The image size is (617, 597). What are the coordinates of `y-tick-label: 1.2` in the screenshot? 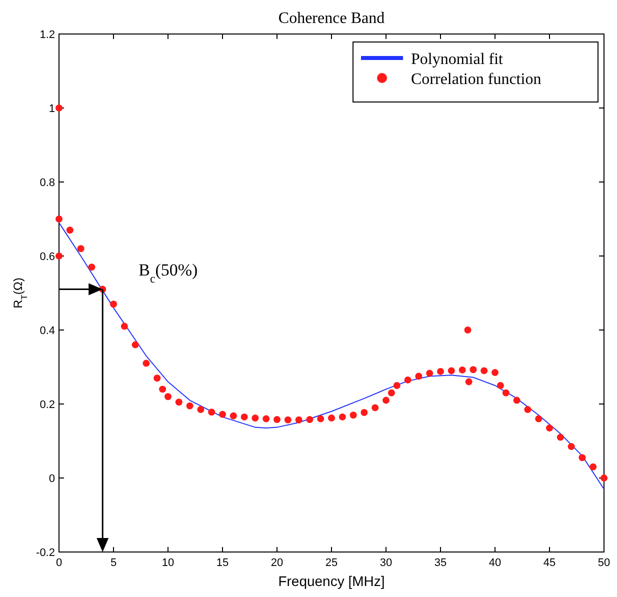 It's located at (47, 35).